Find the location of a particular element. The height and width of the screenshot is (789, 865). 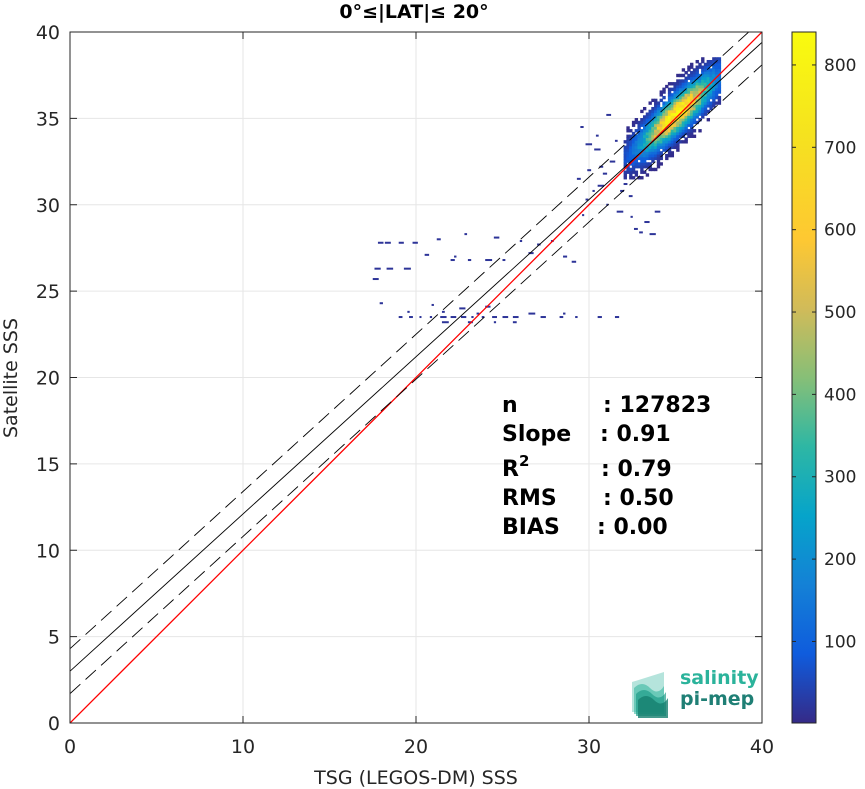

logo-line1: salinity is located at coordinates (719, 678).